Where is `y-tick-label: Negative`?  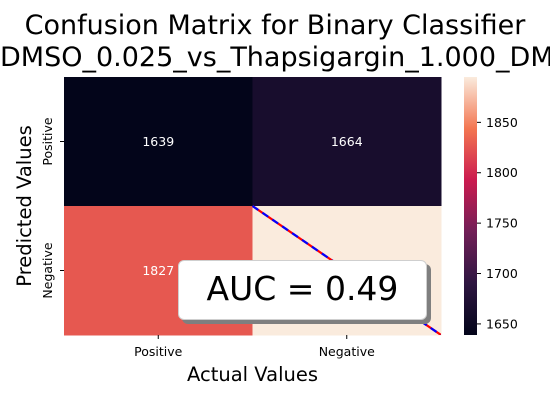
y-tick-label: Negative is located at coordinates (47, 270).